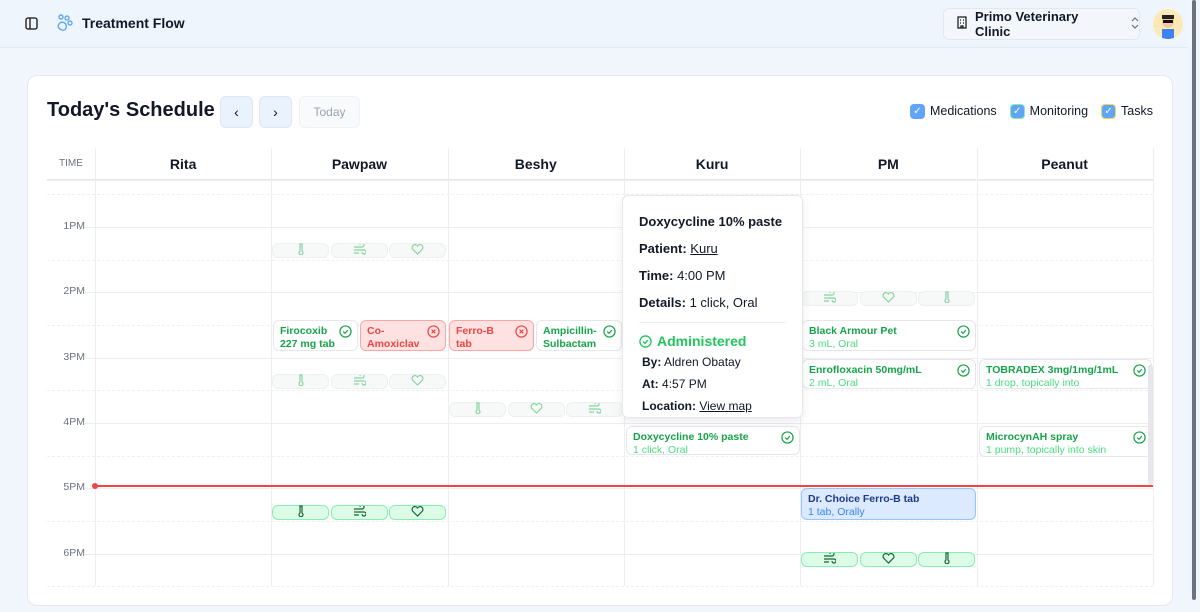 The width and height of the screenshot is (1200, 612). What do you see at coordinates (723, 302) in the screenshot?
I see `tooltip-details: 1 click, Oral` at bounding box center [723, 302].